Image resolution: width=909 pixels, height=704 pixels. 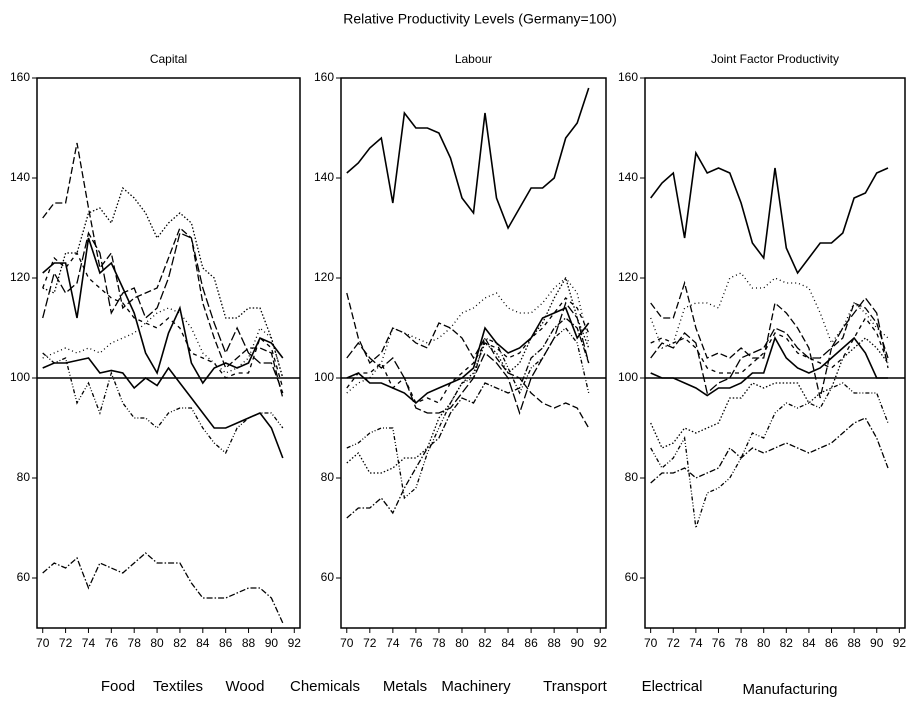 I want to click on panel-title: Capital, so click(x=168, y=59).